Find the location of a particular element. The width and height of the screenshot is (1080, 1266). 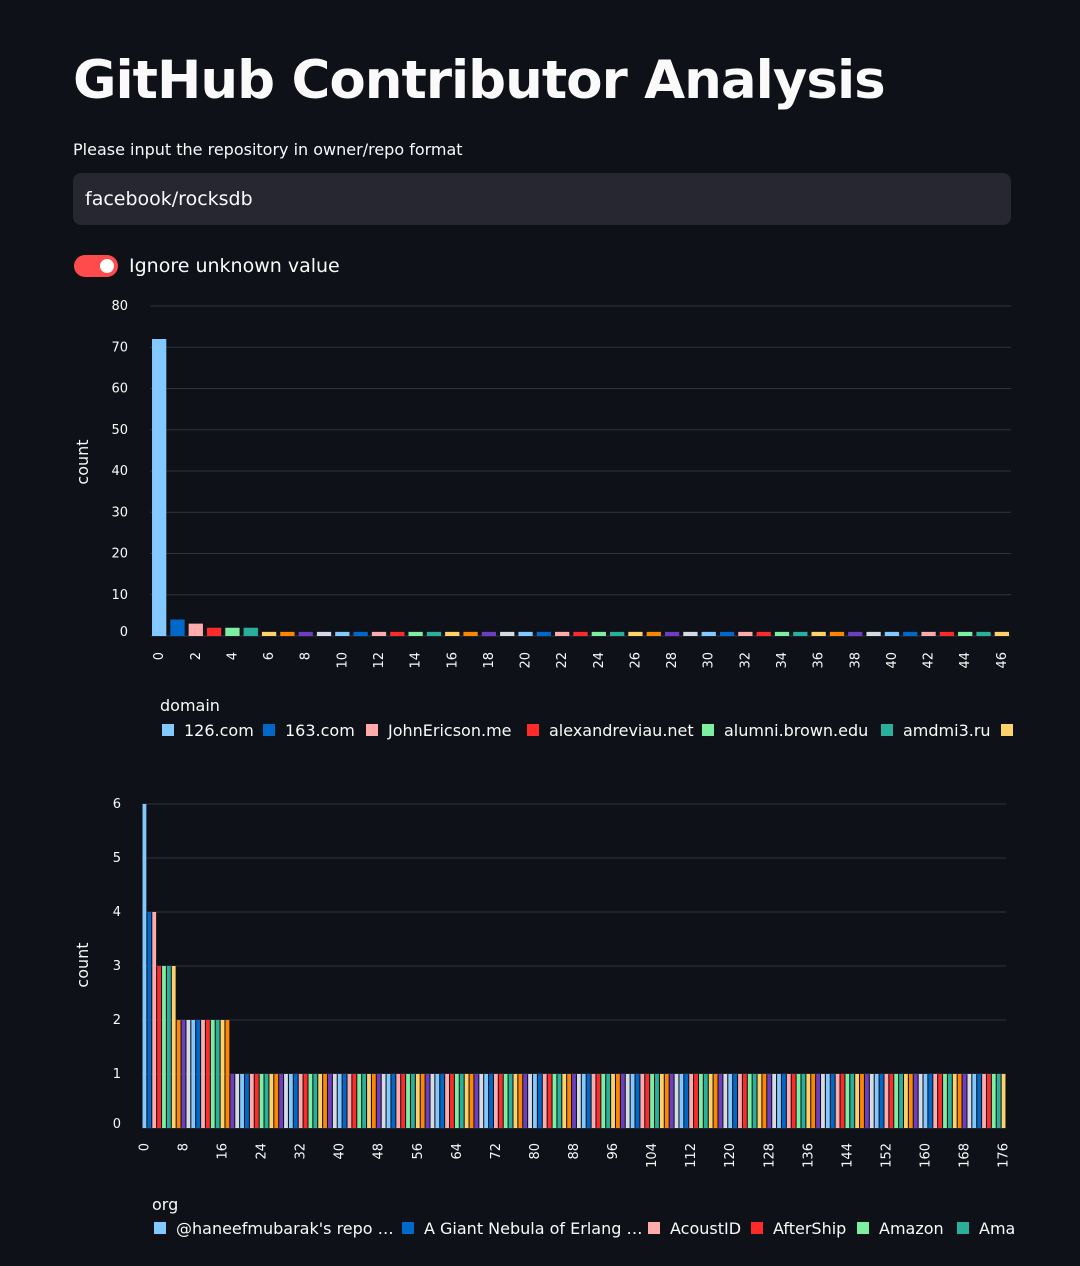

x-tick-label: 8 is located at coordinates (306, 656).